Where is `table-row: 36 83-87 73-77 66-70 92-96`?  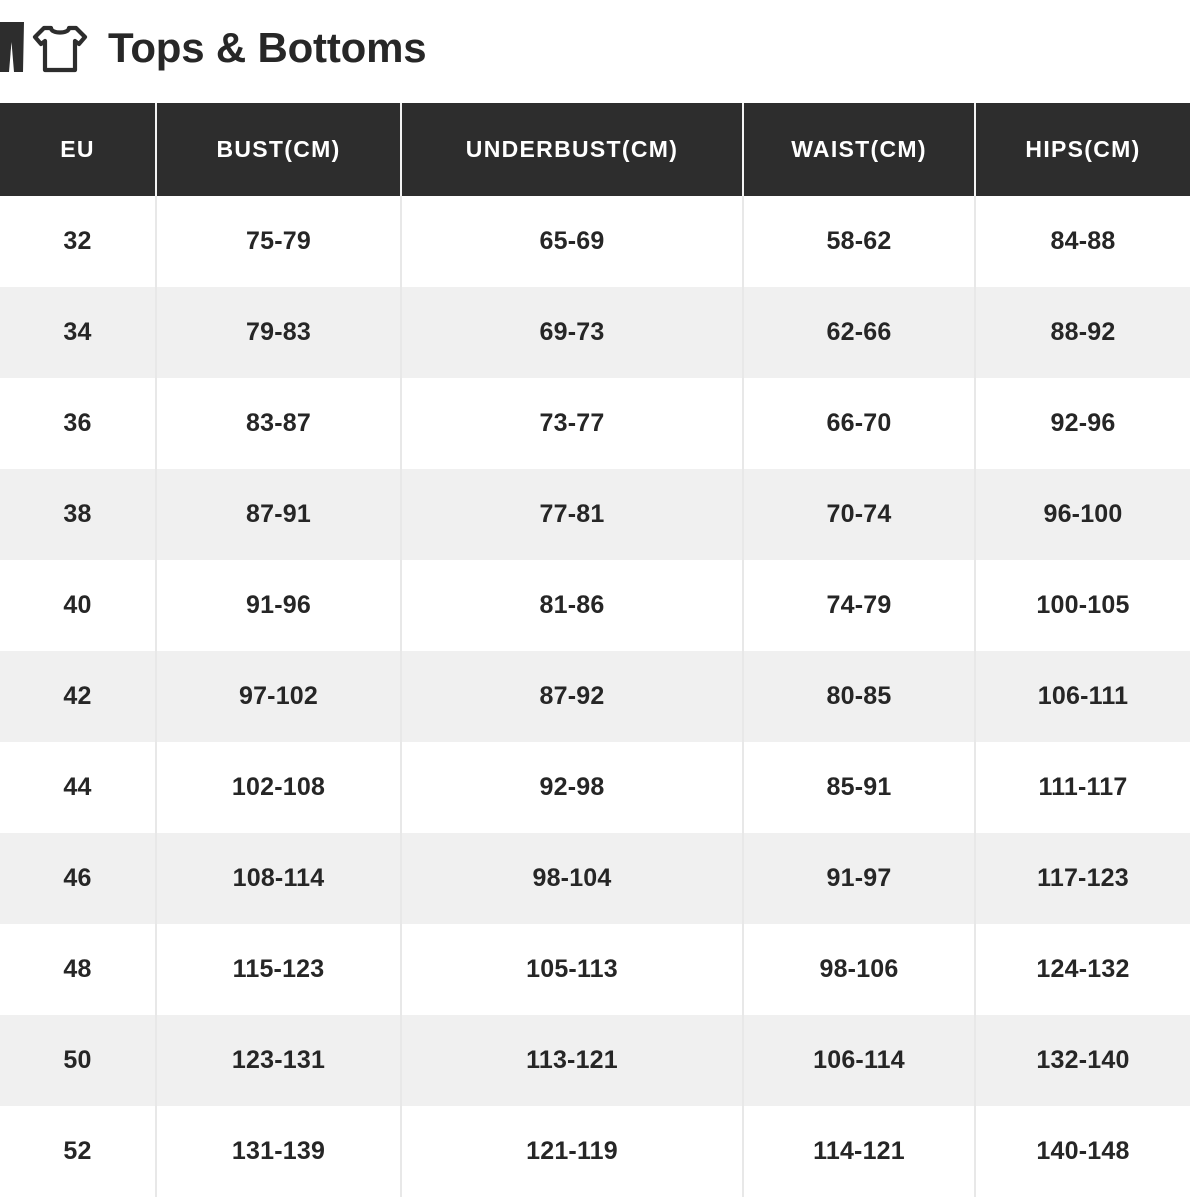
table-row: 36 83-87 73-77 66-70 92-96 is located at coordinates (595, 423).